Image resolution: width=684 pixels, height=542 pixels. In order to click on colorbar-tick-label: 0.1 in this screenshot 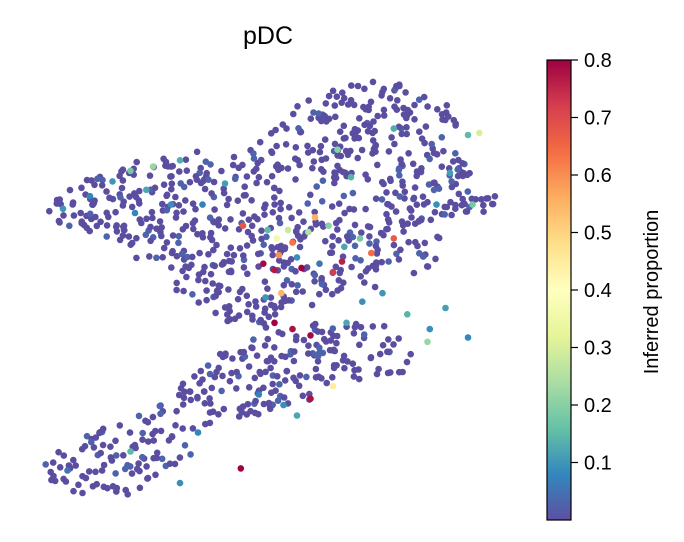, I will do `click(598, 464)`.